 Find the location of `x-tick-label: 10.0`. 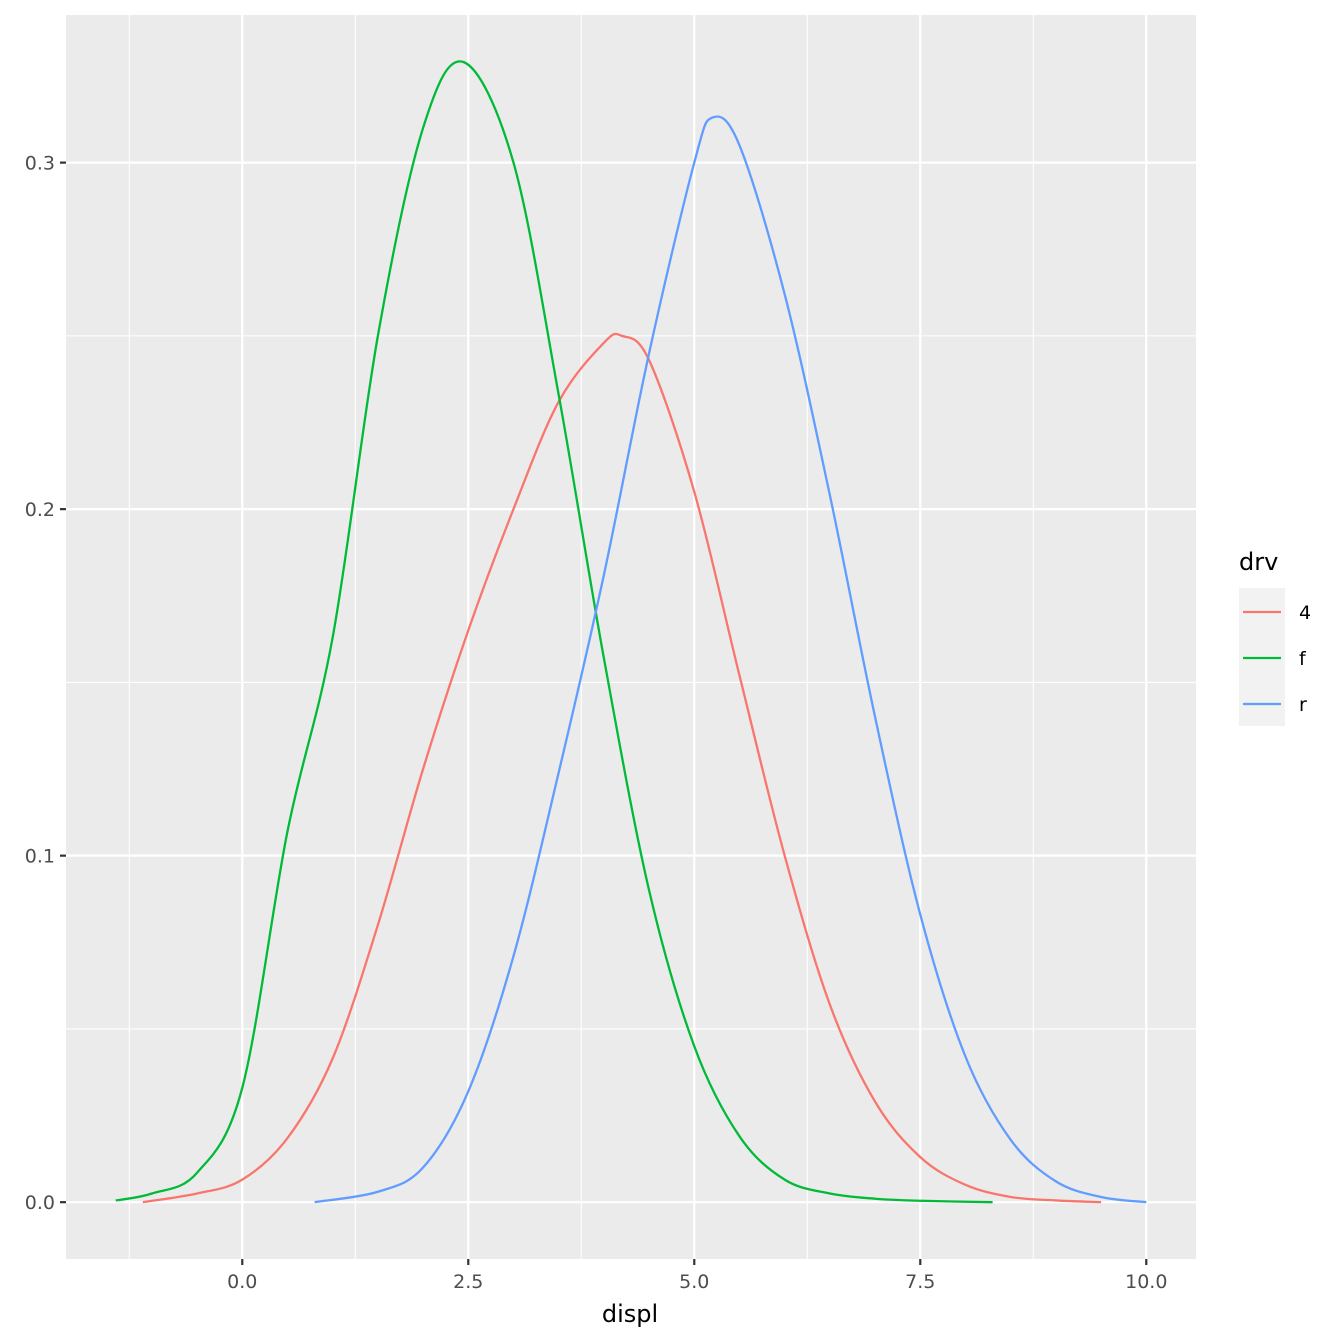

x-tick-label: 10.0 is located at coordinates (1146, 1282).